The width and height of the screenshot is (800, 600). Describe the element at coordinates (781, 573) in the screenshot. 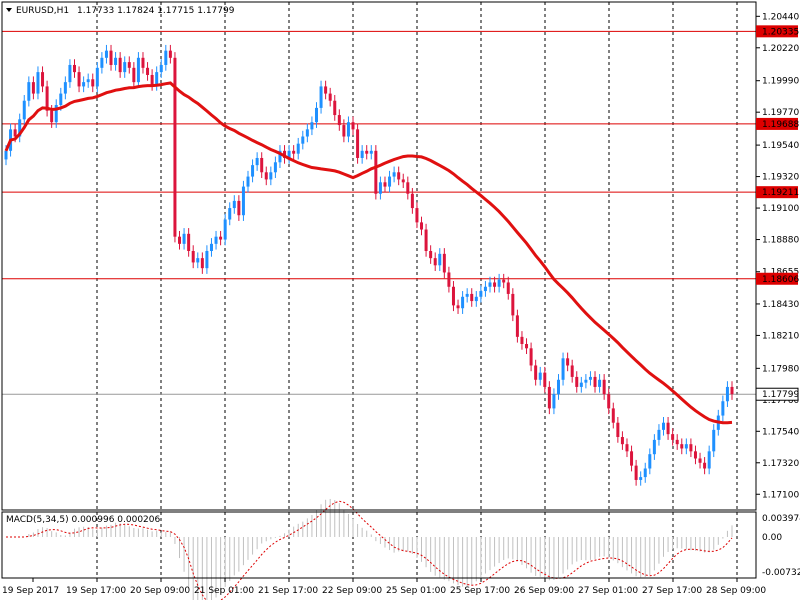

I see `macd-tick-label: -0.007326` at that location.